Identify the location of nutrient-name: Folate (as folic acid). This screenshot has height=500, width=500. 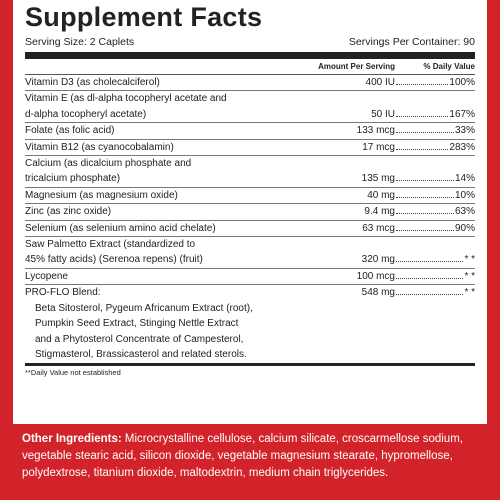
(164, 130).